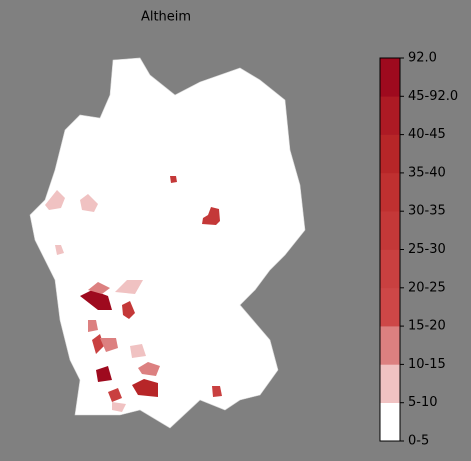 The height and width of the screenshot is (461, 471). I want to click on colorbar-label: 30-35, so click(427, 211).